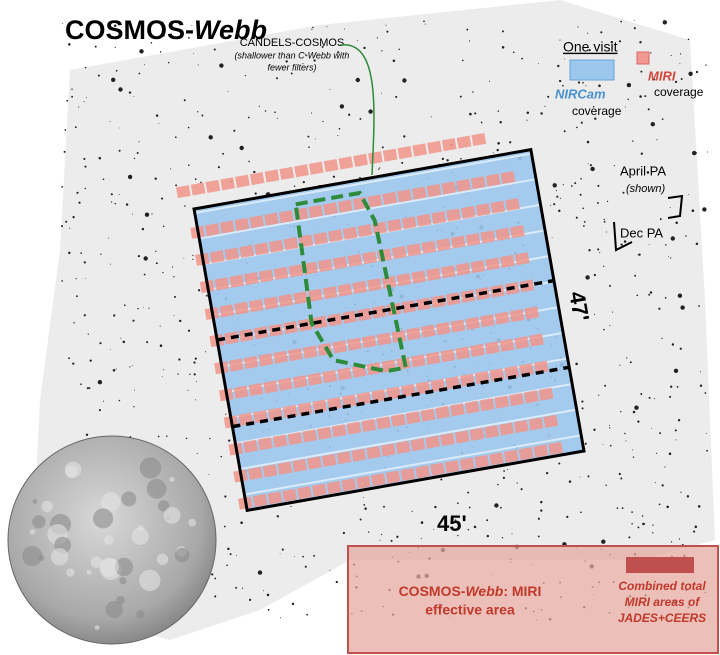 This screenshot has width=720, height=655. What do you see at coordinates (579, 307) in the screenshot?
I see `height-label: 47'` at bounding box center [579, 307].